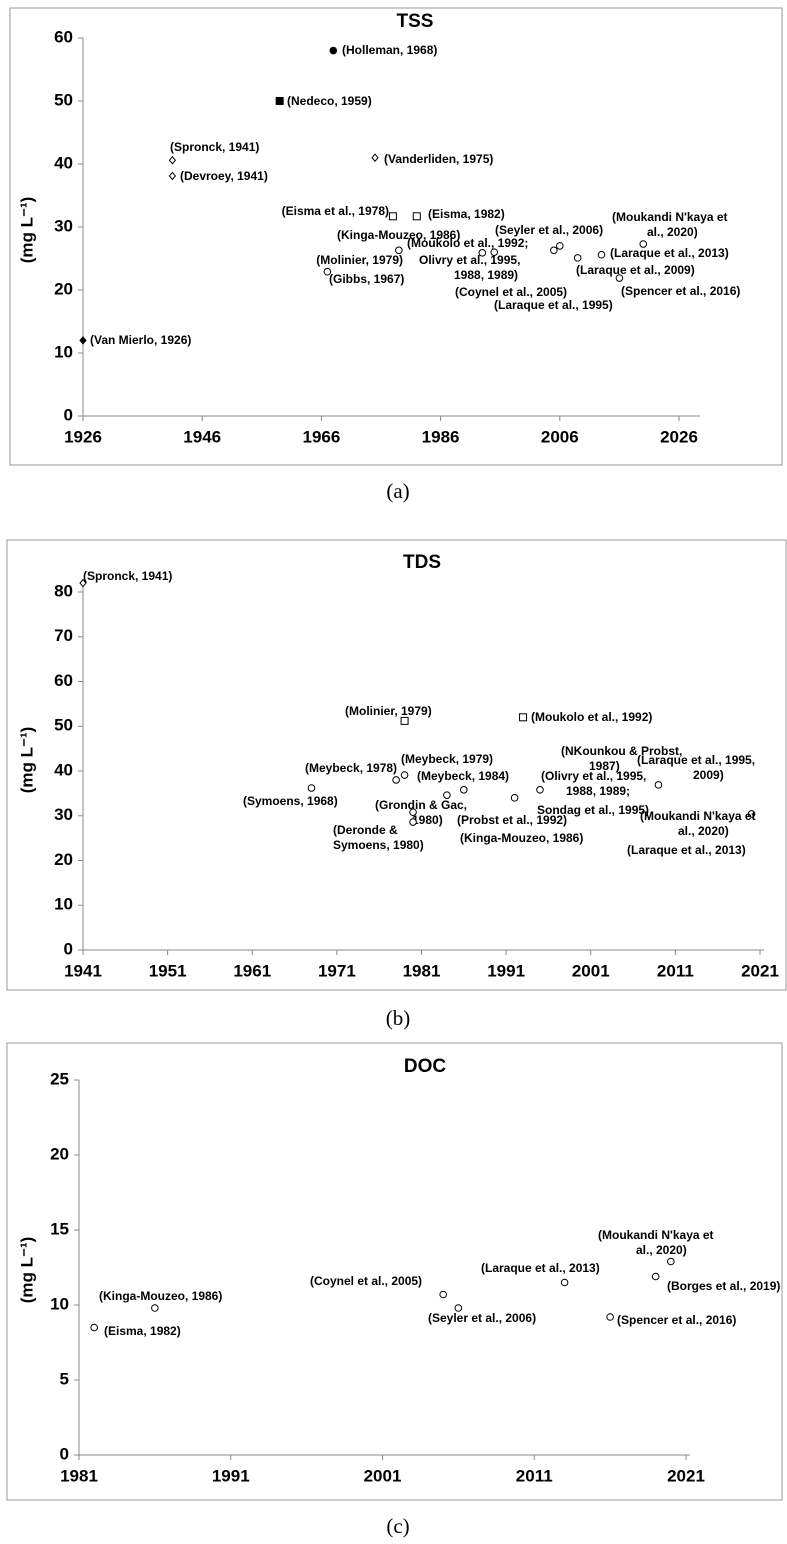 The height and width of the screenshot is (1544, 787). What do you see at coordinates (378, 845) in the screenshot?
I see `point-label: Symoens, 1980)` at bounding box center [378, 845].